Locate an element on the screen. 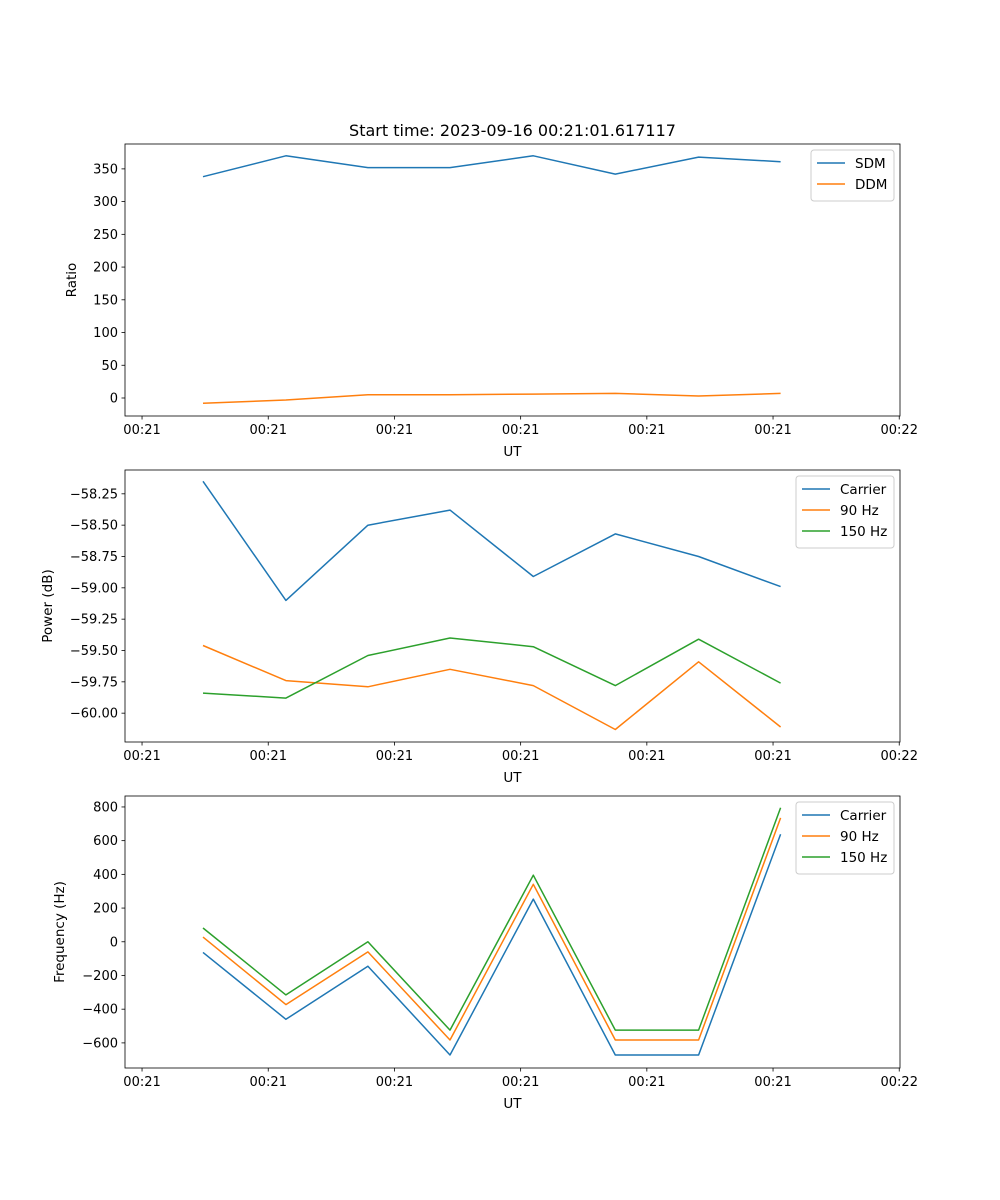  y-tick-label: −58.75 is located at coordinates (94, 557).